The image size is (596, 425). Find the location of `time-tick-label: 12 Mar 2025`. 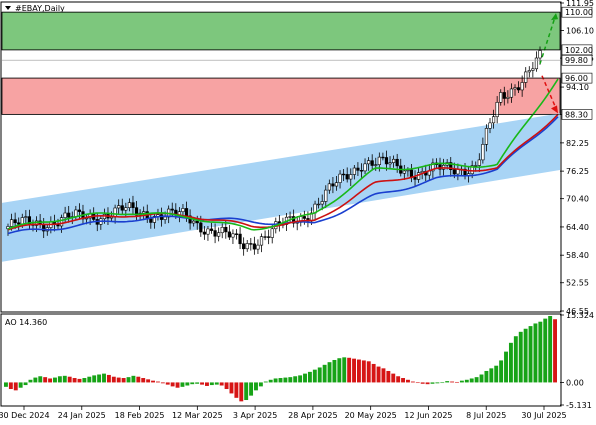

time-tick-label: 12 Mar 2025 is located at coordinates (197, 415).